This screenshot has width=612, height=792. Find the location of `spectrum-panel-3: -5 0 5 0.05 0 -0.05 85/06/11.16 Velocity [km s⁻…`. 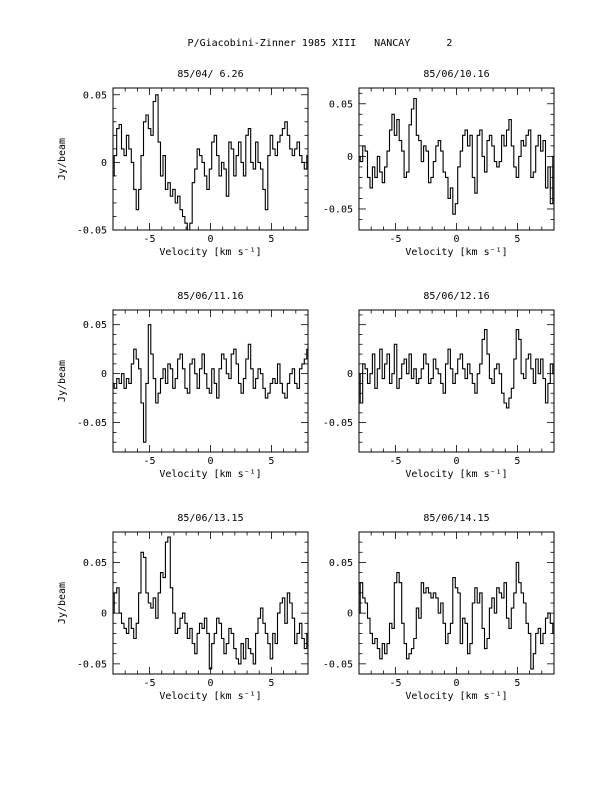

spectrum-panel-3: -5 0 5 0.05 0 -0.05 85/06/11.16 Velocity [km s⁻… is located at coordinates (183, 385).